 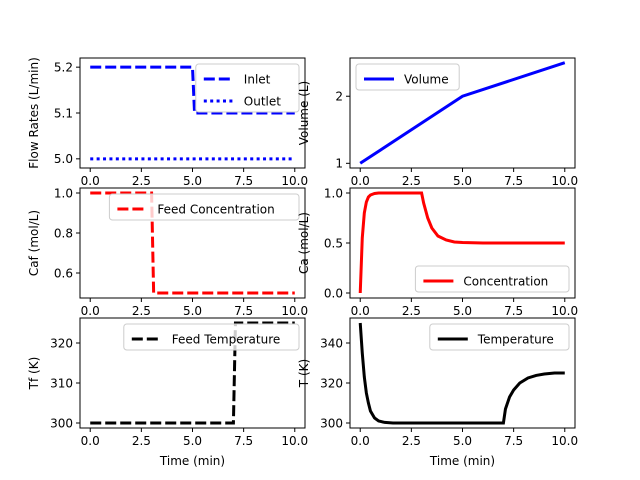 What do you see at coordinates (461, 373) in the screenshot?
I see `series-line-temperature` at bounding box center [461, 373].